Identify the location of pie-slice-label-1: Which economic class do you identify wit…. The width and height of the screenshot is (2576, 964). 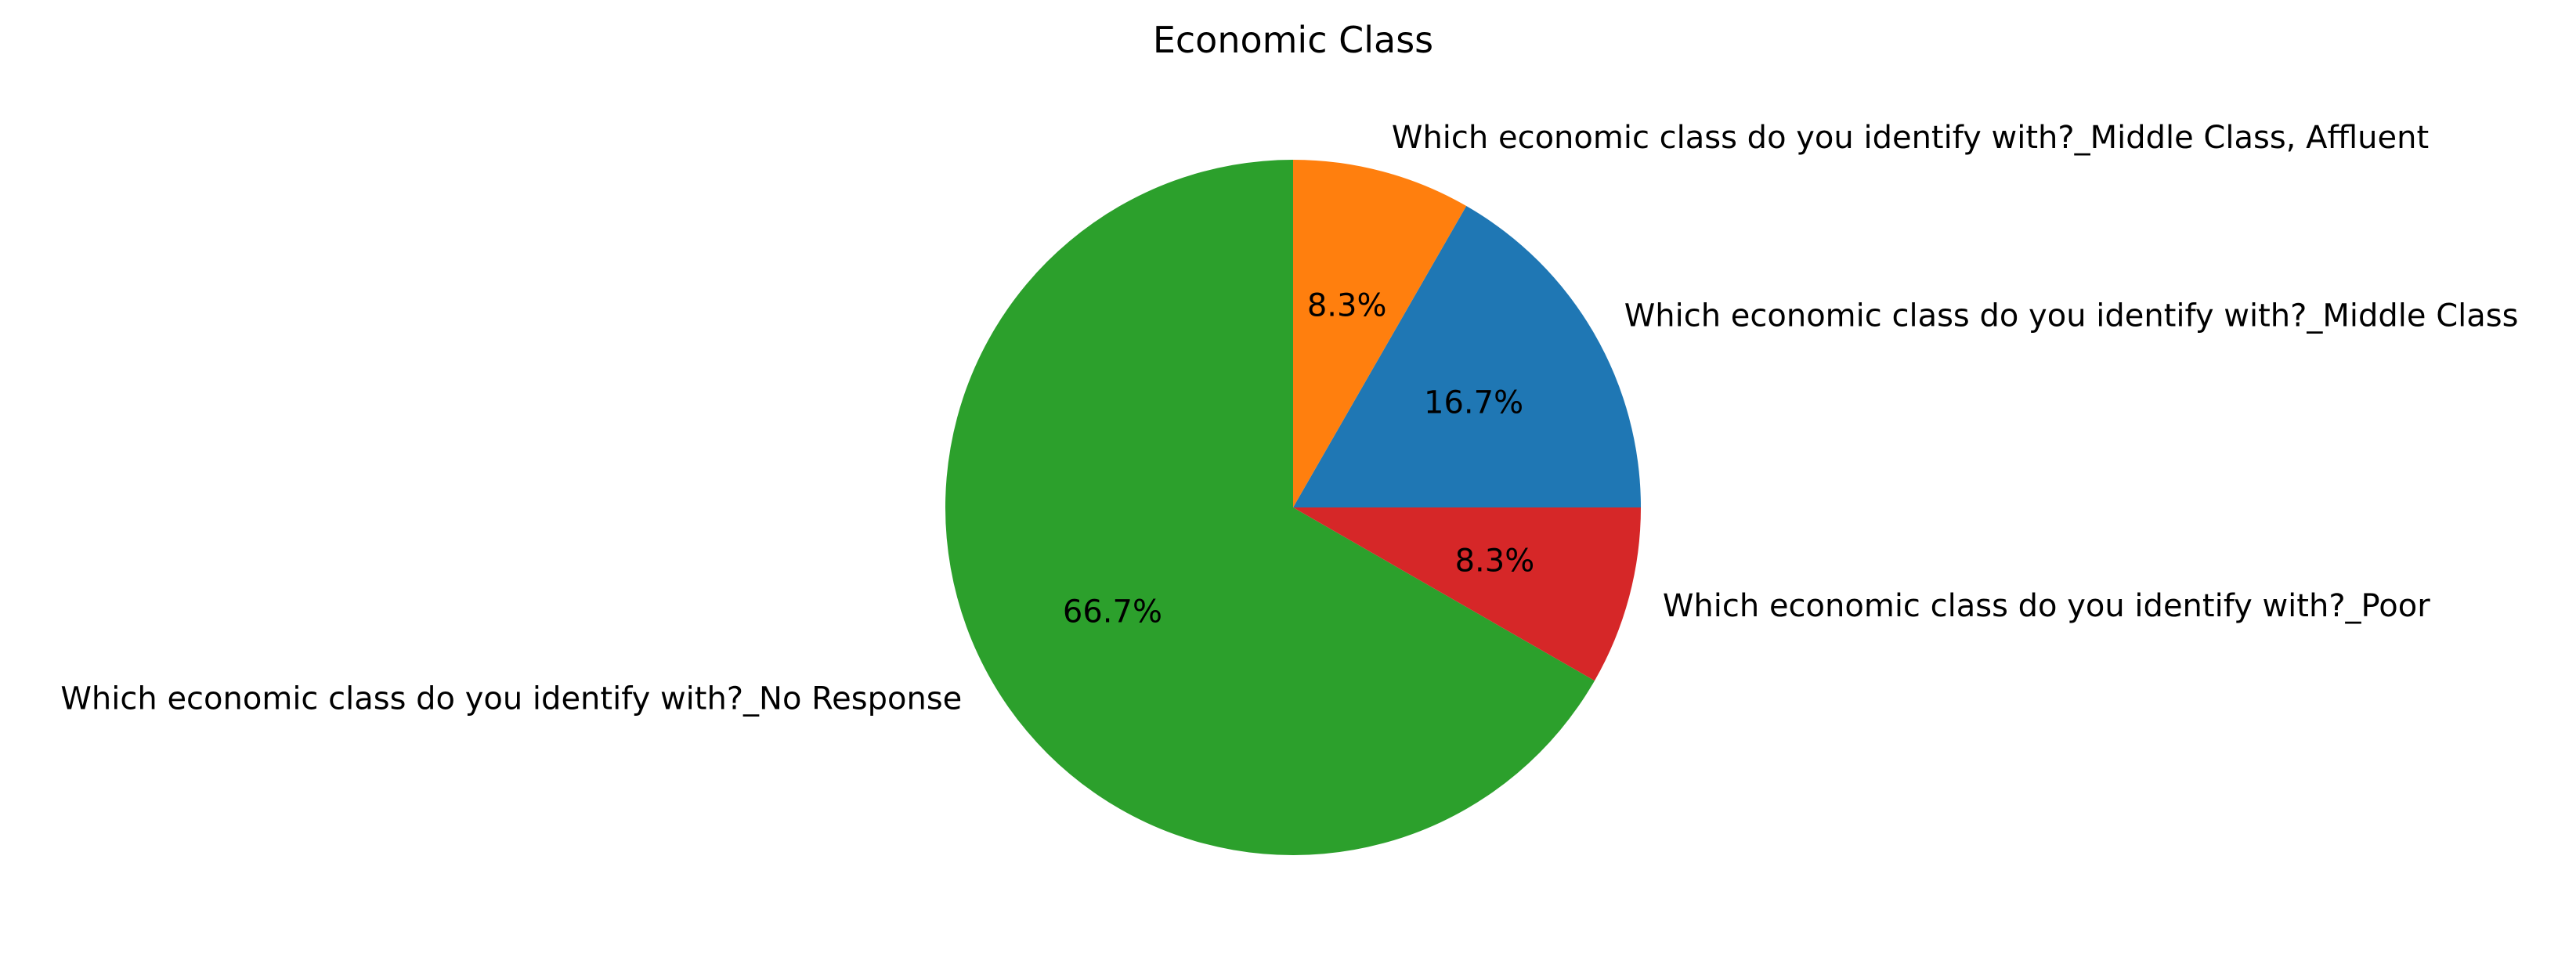
(1910, 138).